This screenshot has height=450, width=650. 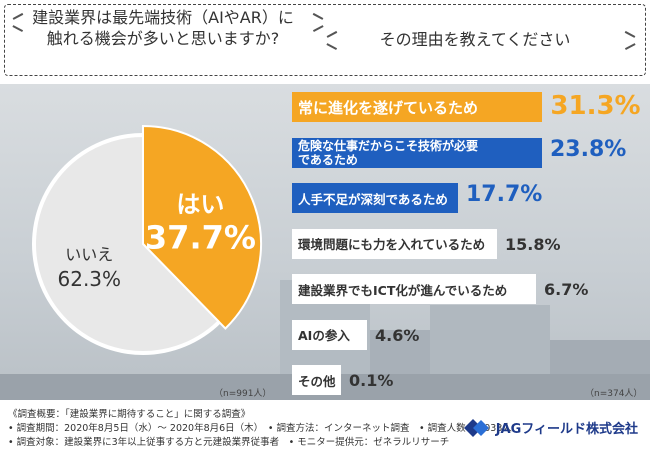 I want to click on bar-label: その他, so click(x=317, y=381).